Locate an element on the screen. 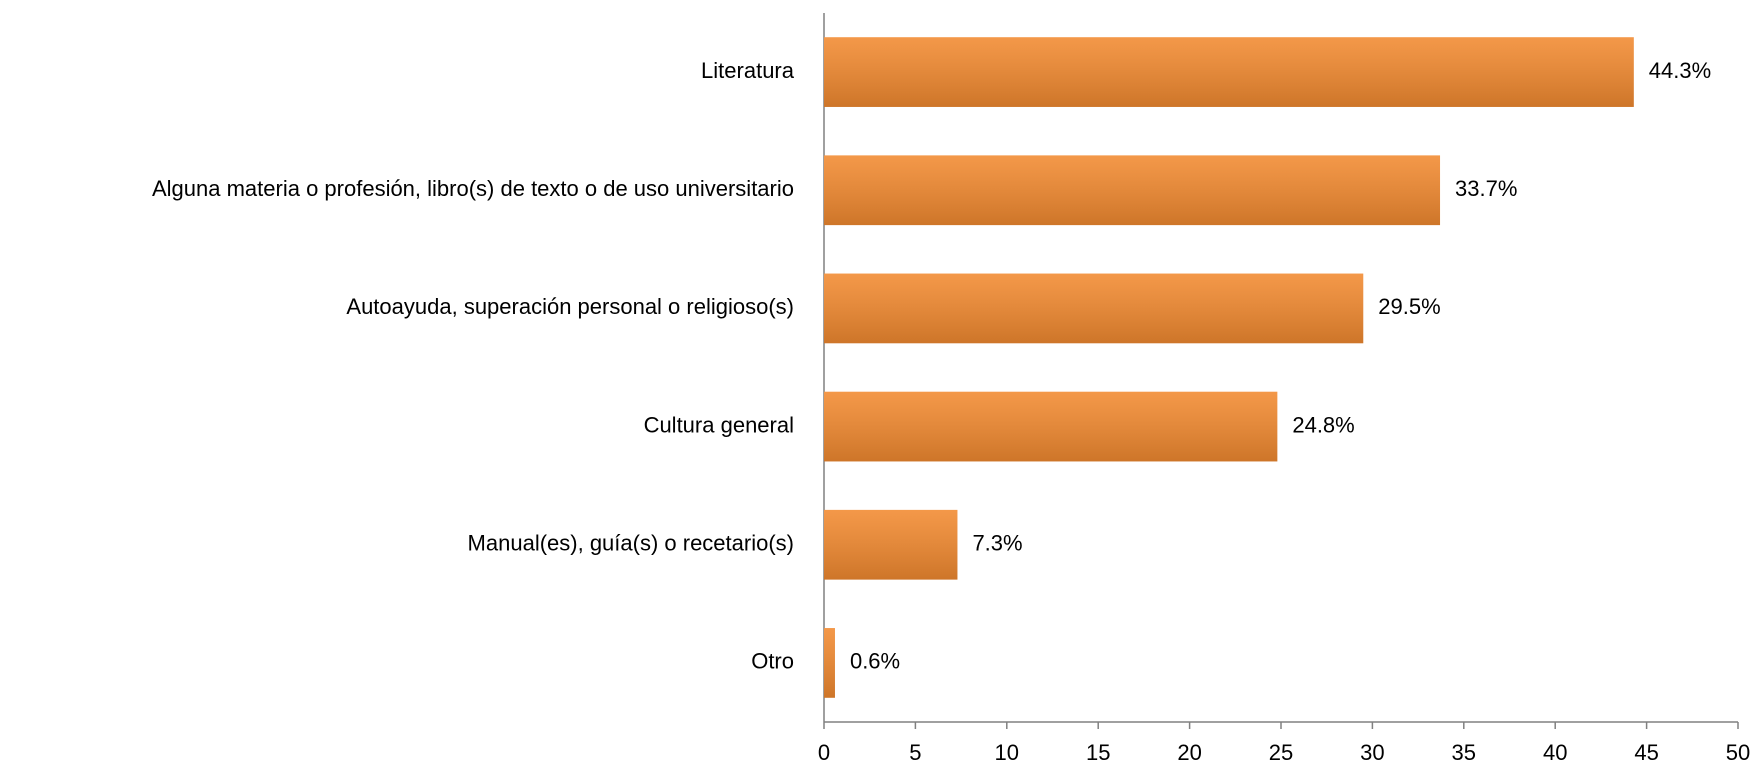 The height and width of the screenshot is (766, 1756). x-tick-label: 0 is located at coordinates (824, 752).